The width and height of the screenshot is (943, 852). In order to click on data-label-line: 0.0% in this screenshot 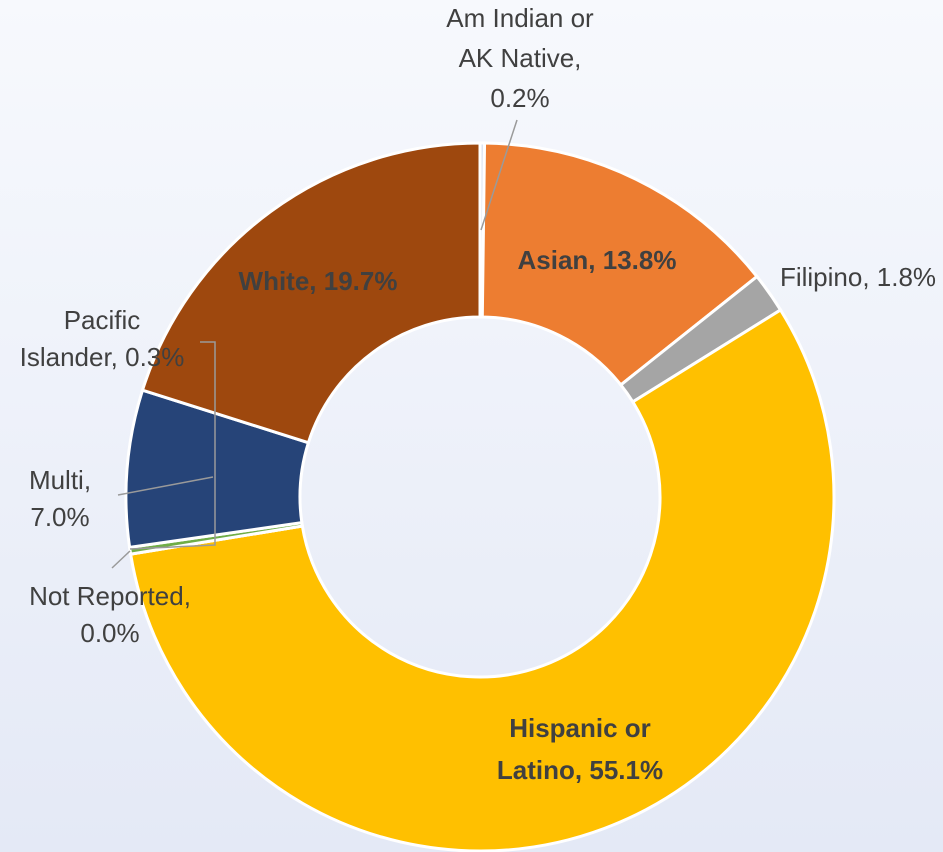, I will do `click(109, 633)`.